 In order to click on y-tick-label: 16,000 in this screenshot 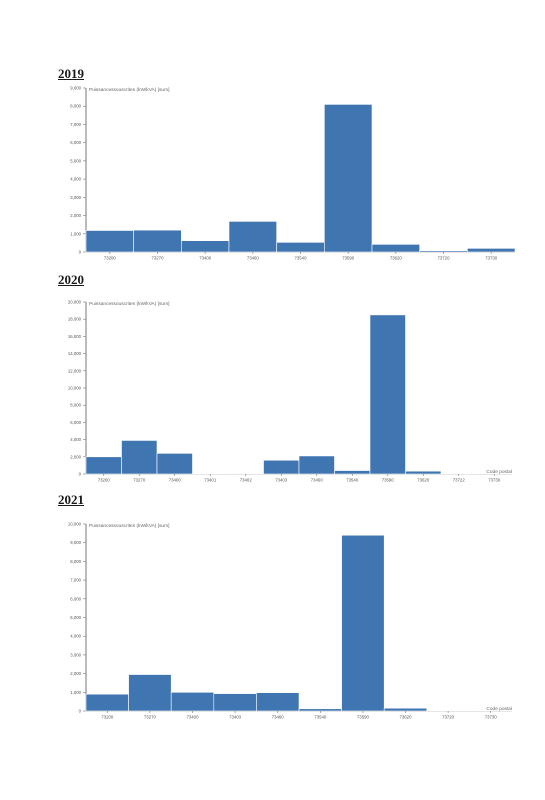, I will do `click(75, 336)`.